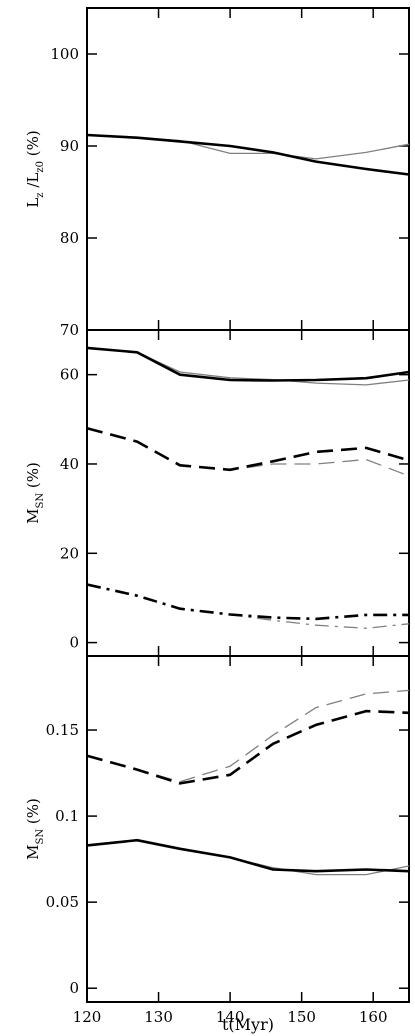 The image size is (415, 1036). I want to click on series-line-dashed-thin, so click(248, 452).